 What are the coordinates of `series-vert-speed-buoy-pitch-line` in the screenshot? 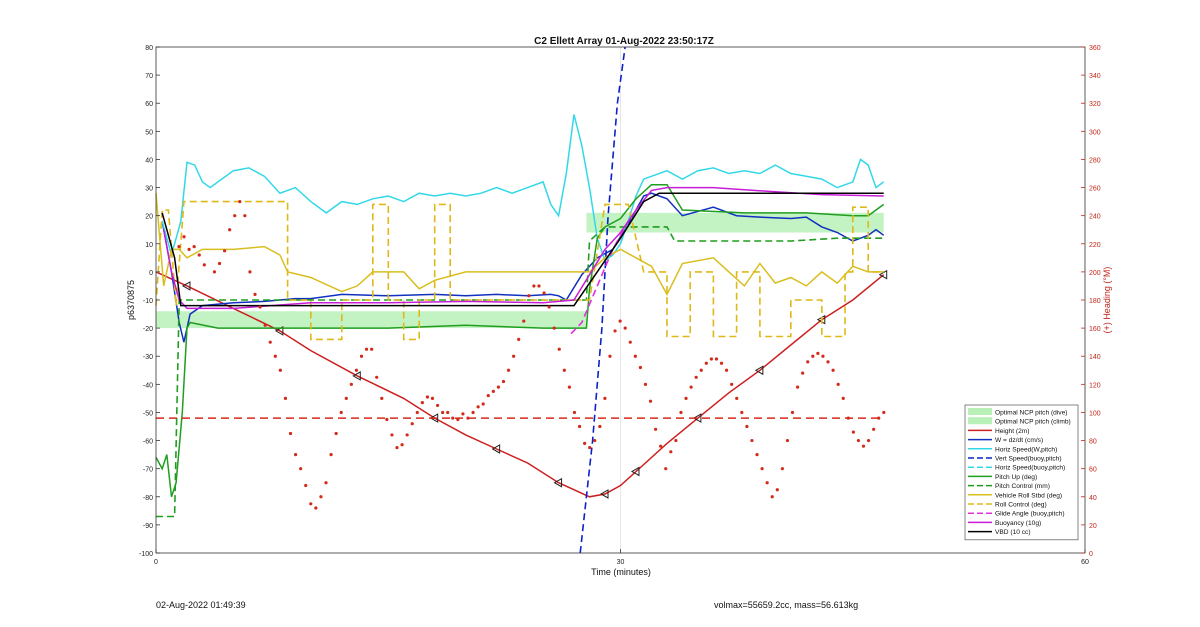 It's located at (602, 300).